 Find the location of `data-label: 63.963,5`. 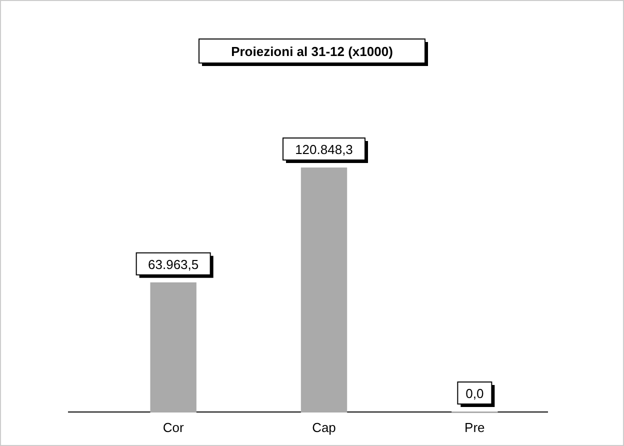

data-label: 63.963,5 is located at coordinates (173, 264).